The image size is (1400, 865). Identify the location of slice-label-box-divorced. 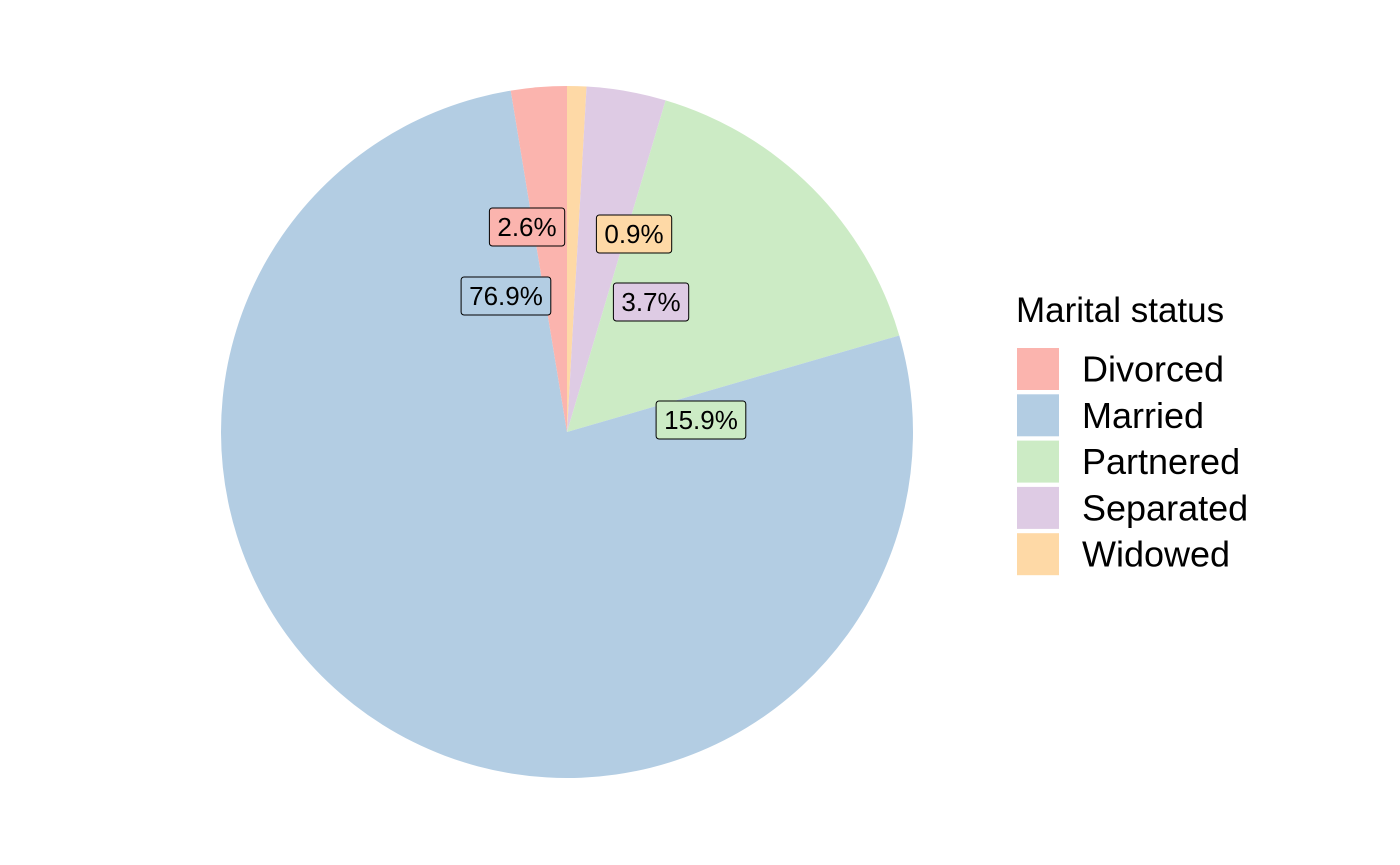
(527, 227).